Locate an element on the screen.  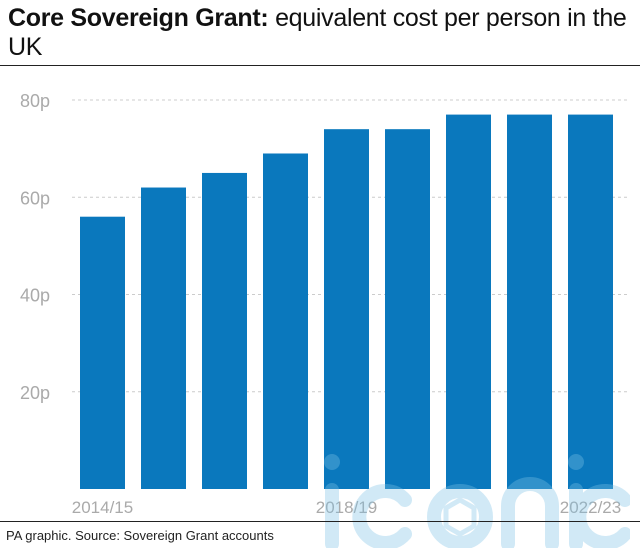
y-axis-ticks: 20p 40p 60p 80p is located at coordinates (35, 247).